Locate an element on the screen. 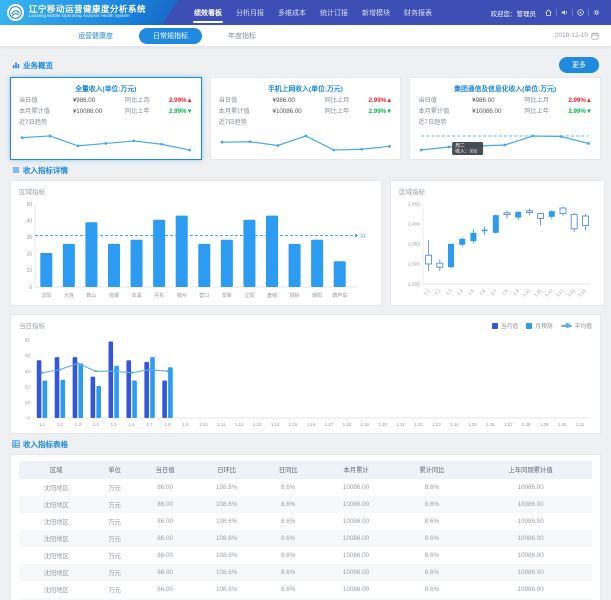 This screenshot has height=600, width=611. calendar-icon is located at coordinates (595, 36).